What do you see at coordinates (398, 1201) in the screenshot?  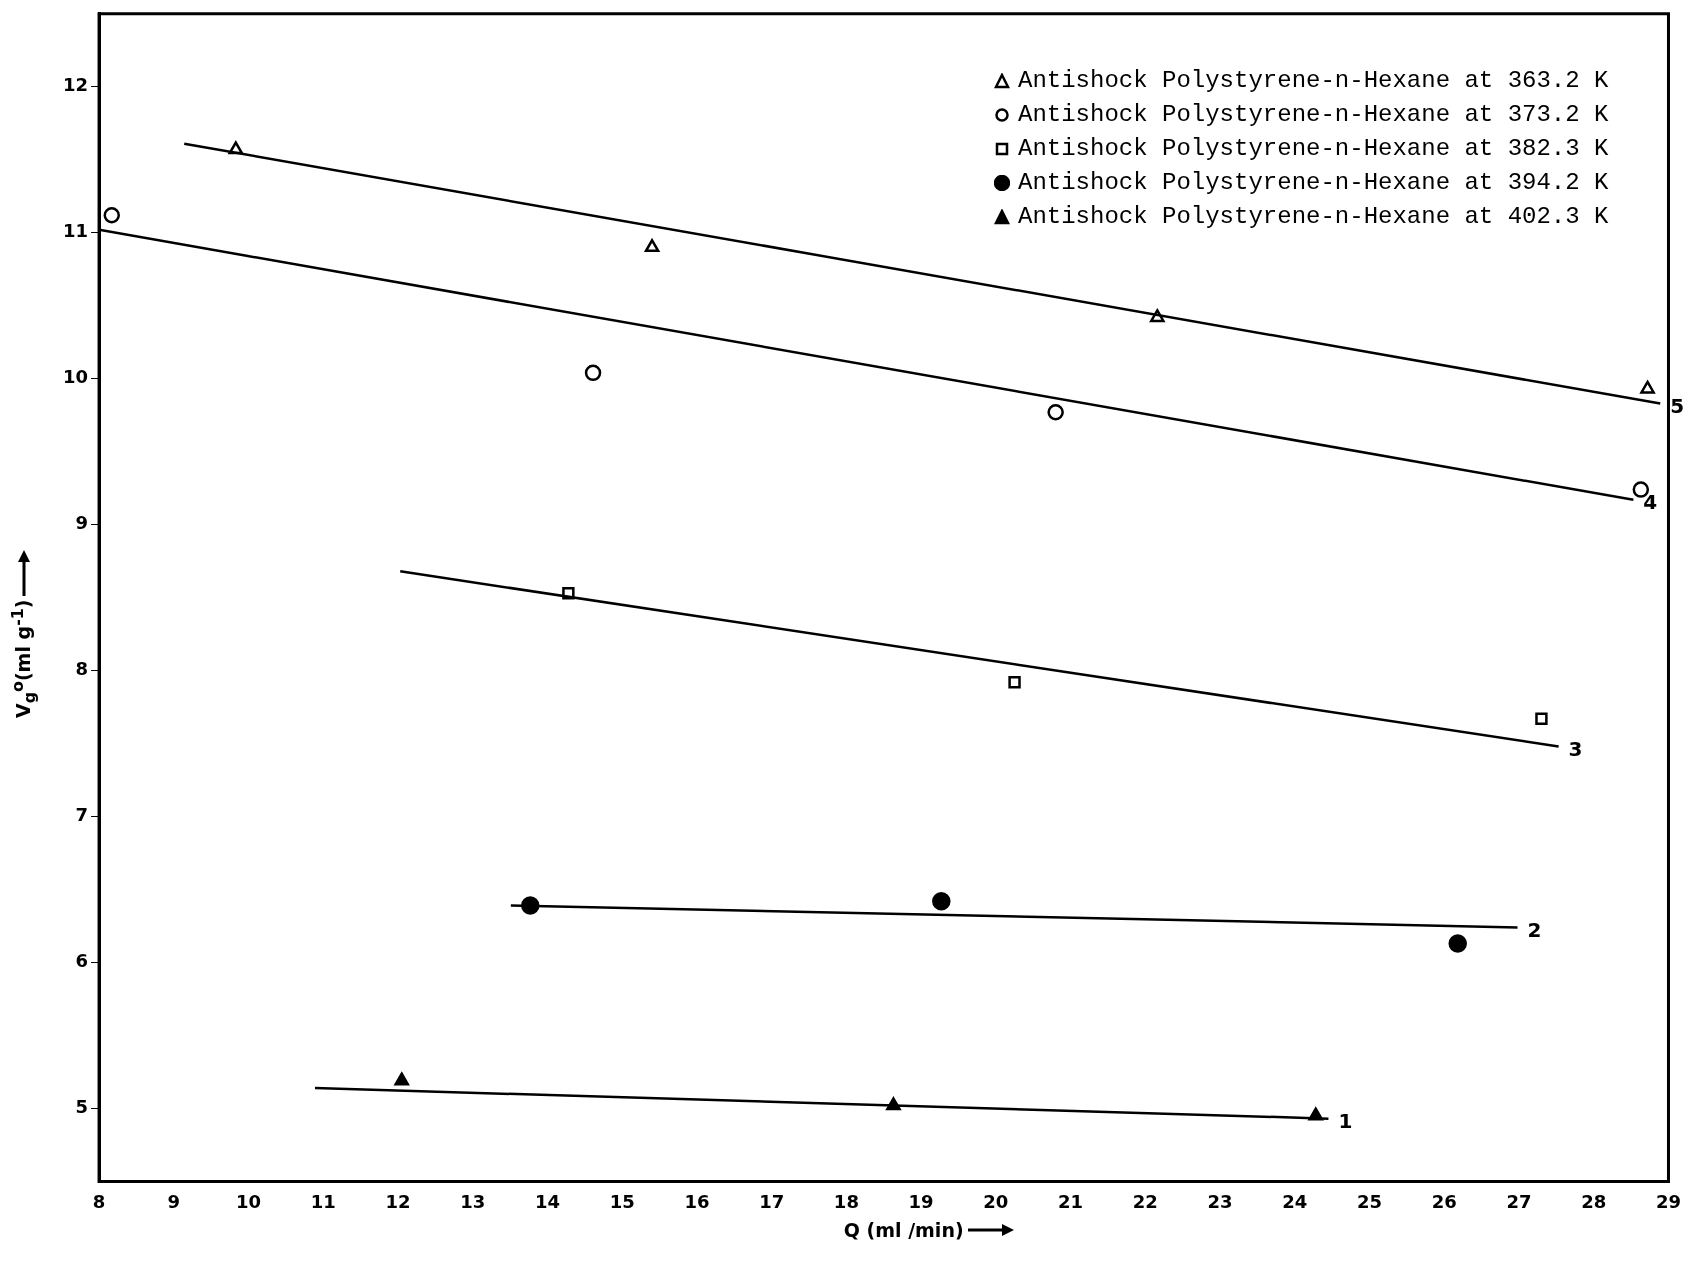 I see `x-tick-label: 12` at bounding box center [398, 1201].